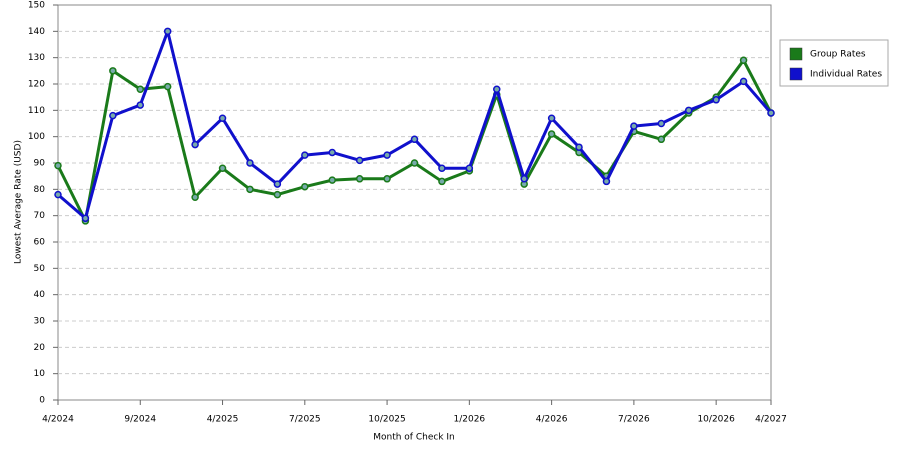 Image resolution: width=900 pixels, height=450 pixels. What do you see at coordinates (58, 420) in the screenshot?
I see `x-tick-label: 4/2024` at bounding box center [58, 420].